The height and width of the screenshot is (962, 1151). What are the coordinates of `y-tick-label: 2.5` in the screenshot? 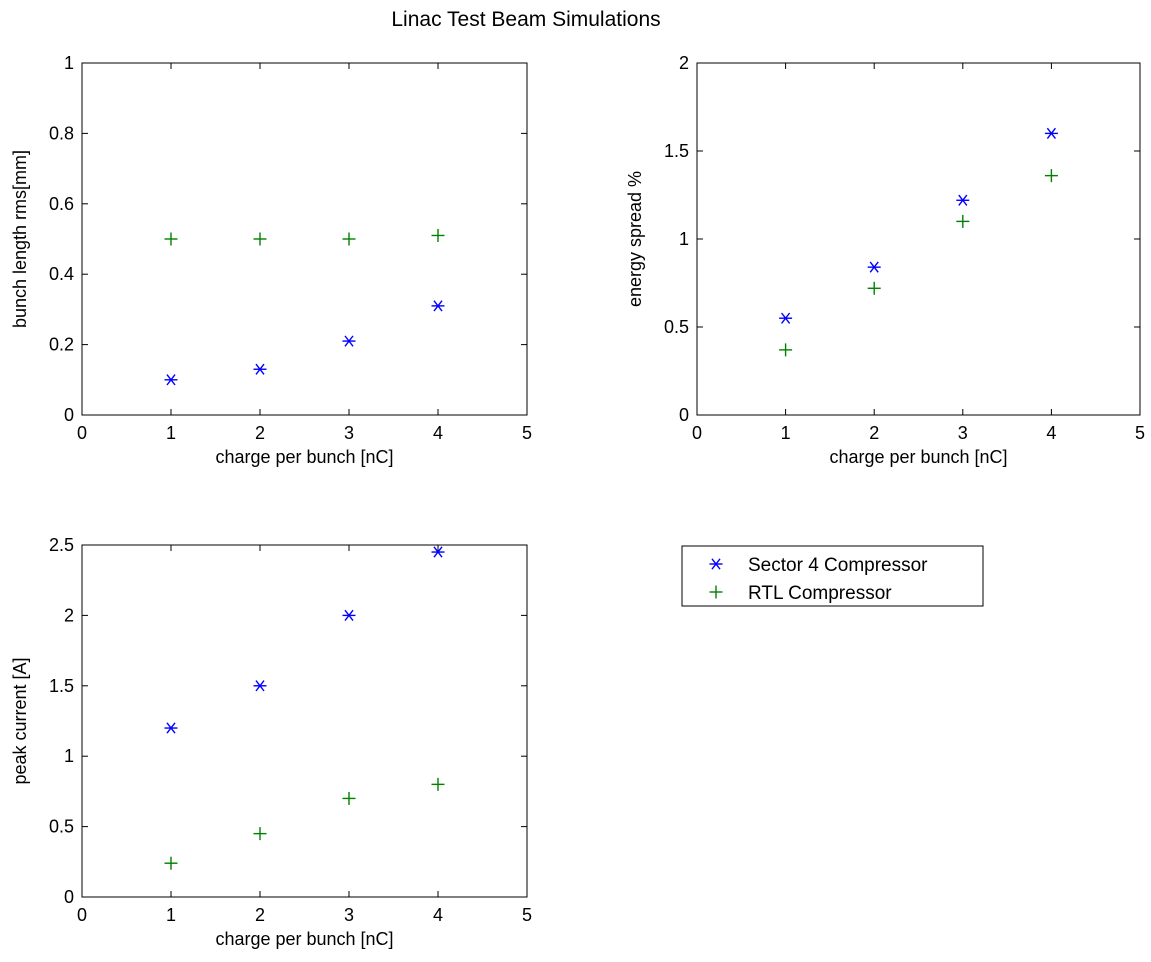 It's located at (61, 545).